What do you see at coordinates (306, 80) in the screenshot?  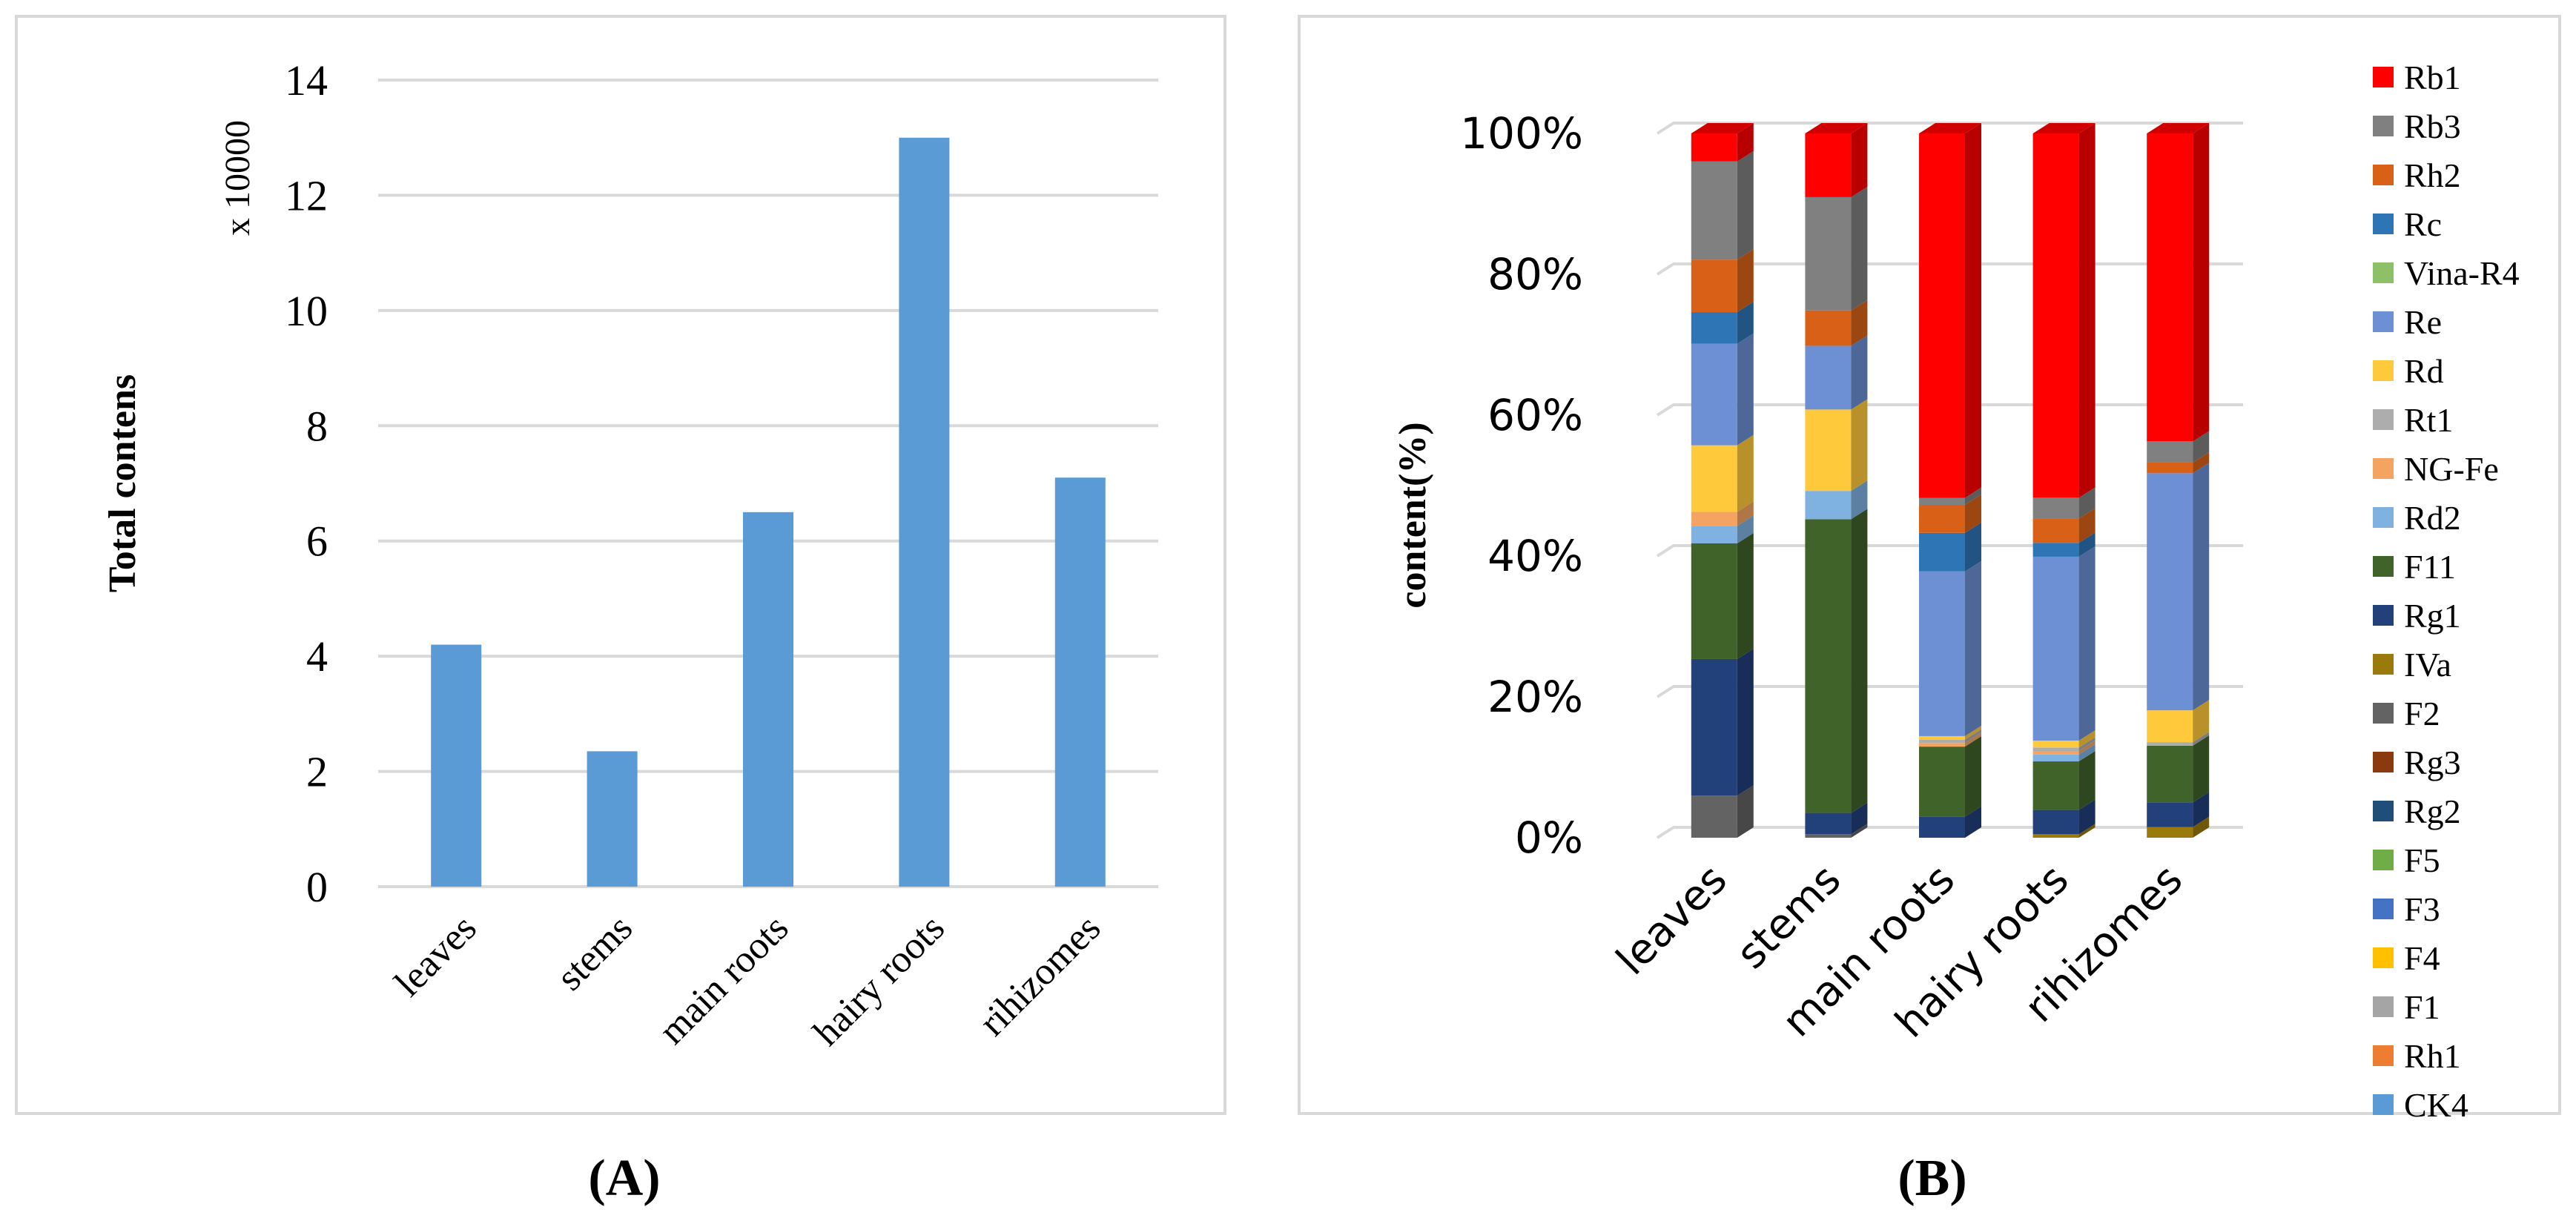 I see `chart-a-y-tick-label: 14` at bounding box center [306, 80].